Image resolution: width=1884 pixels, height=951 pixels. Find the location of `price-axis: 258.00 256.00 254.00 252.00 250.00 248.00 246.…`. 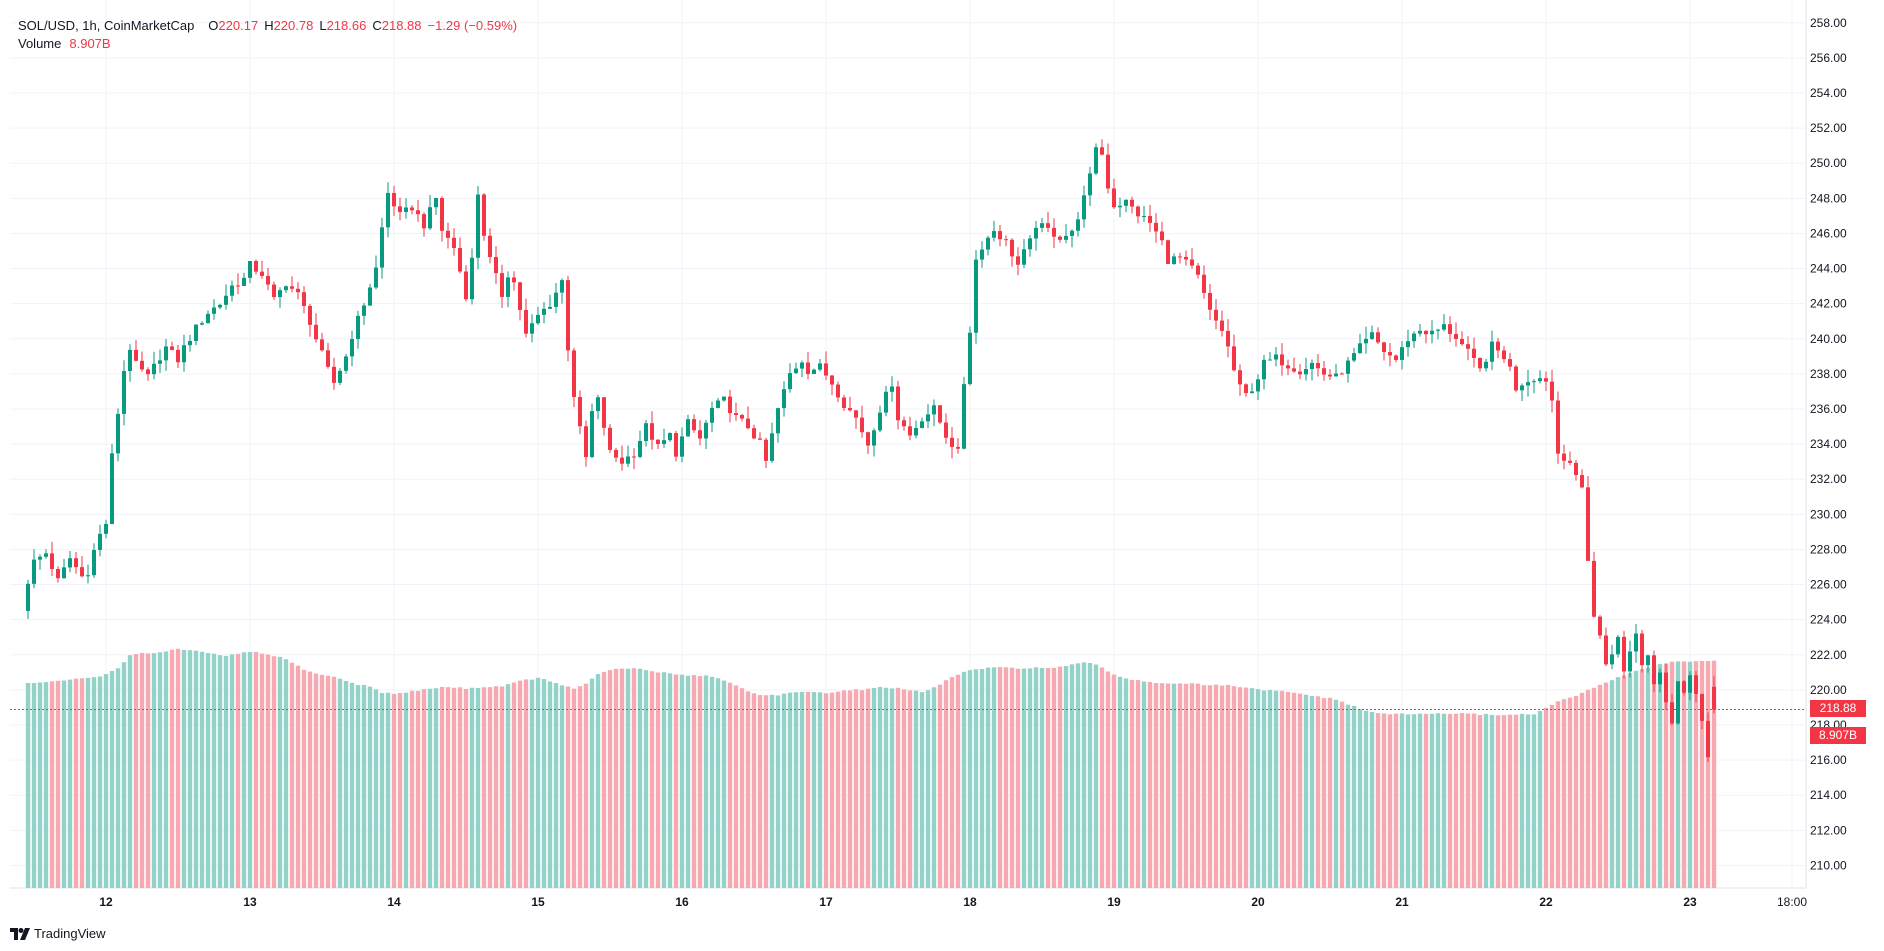

price-axis: 258.00 256.00 254.00 252.00 250.00 248.00 246.… is located at coordinates (1828, 444).